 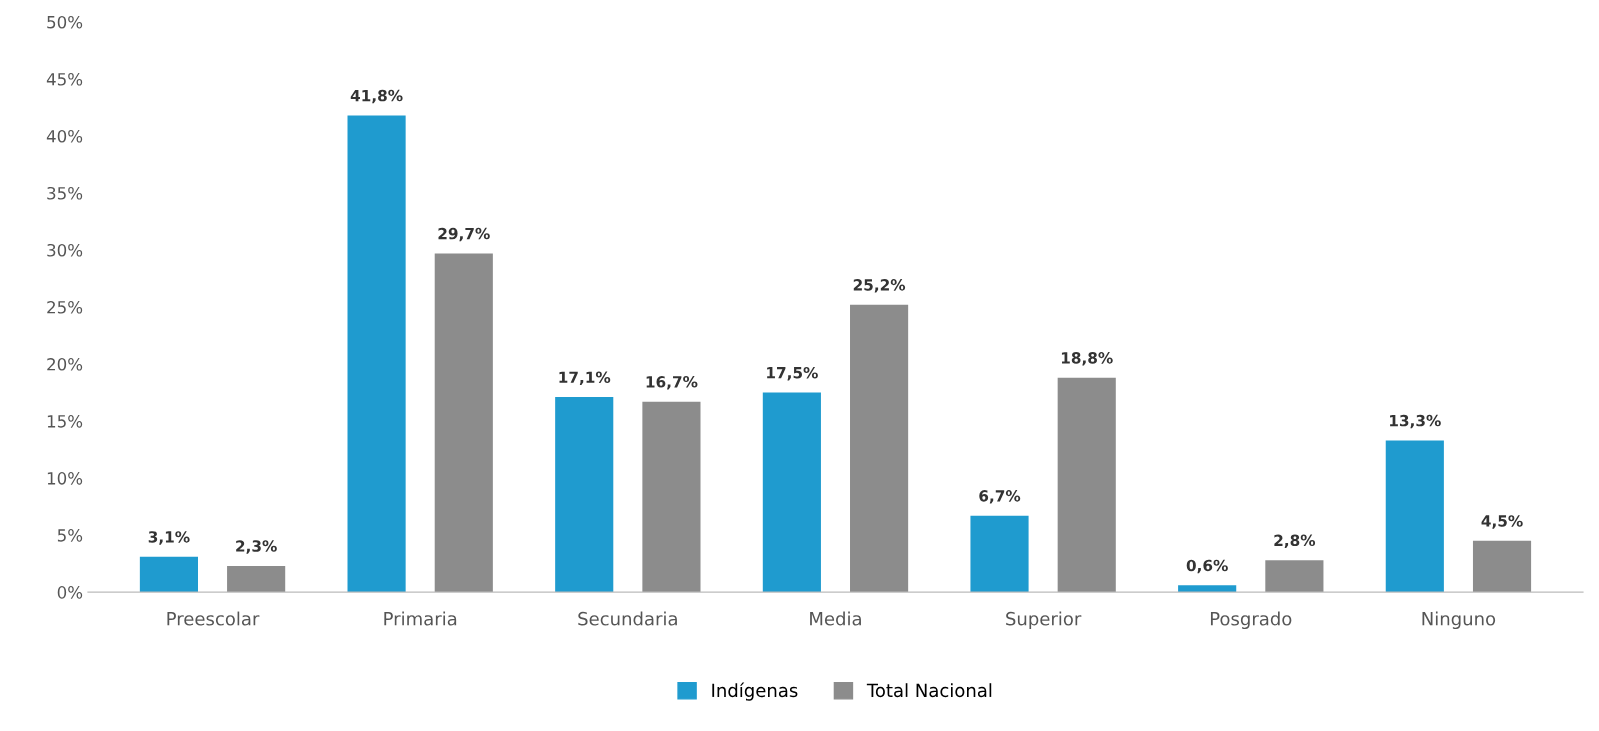 What do you see at coordinates (1087, 359) in the screenshot?
I see `data-label: 18,8%` at bounding box center [1087, 359].